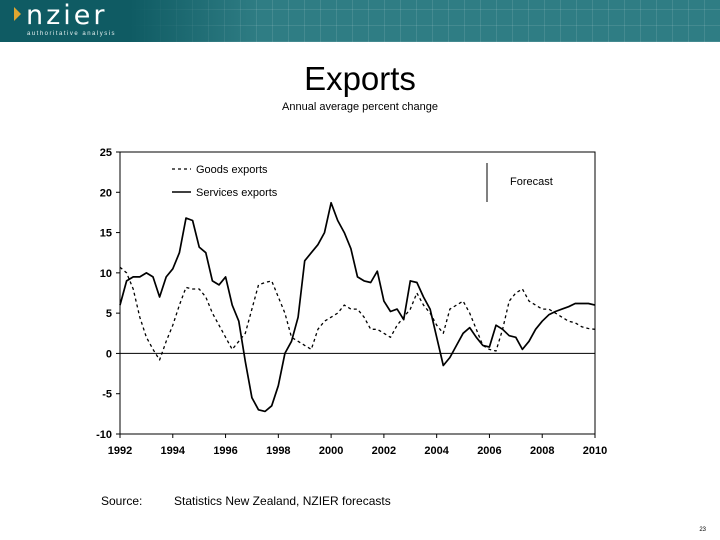  What do you see at coordinates (17, 14) in the screenshot?
I see `logo-arrow-icon` at bounding box center [17, 14].